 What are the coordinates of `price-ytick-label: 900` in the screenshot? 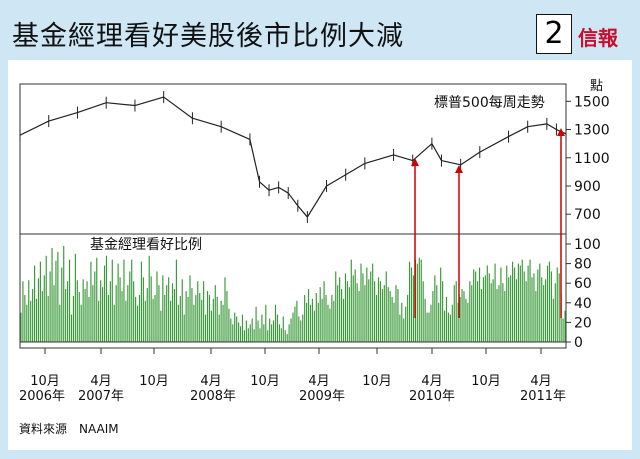 It's located at (587, 187).